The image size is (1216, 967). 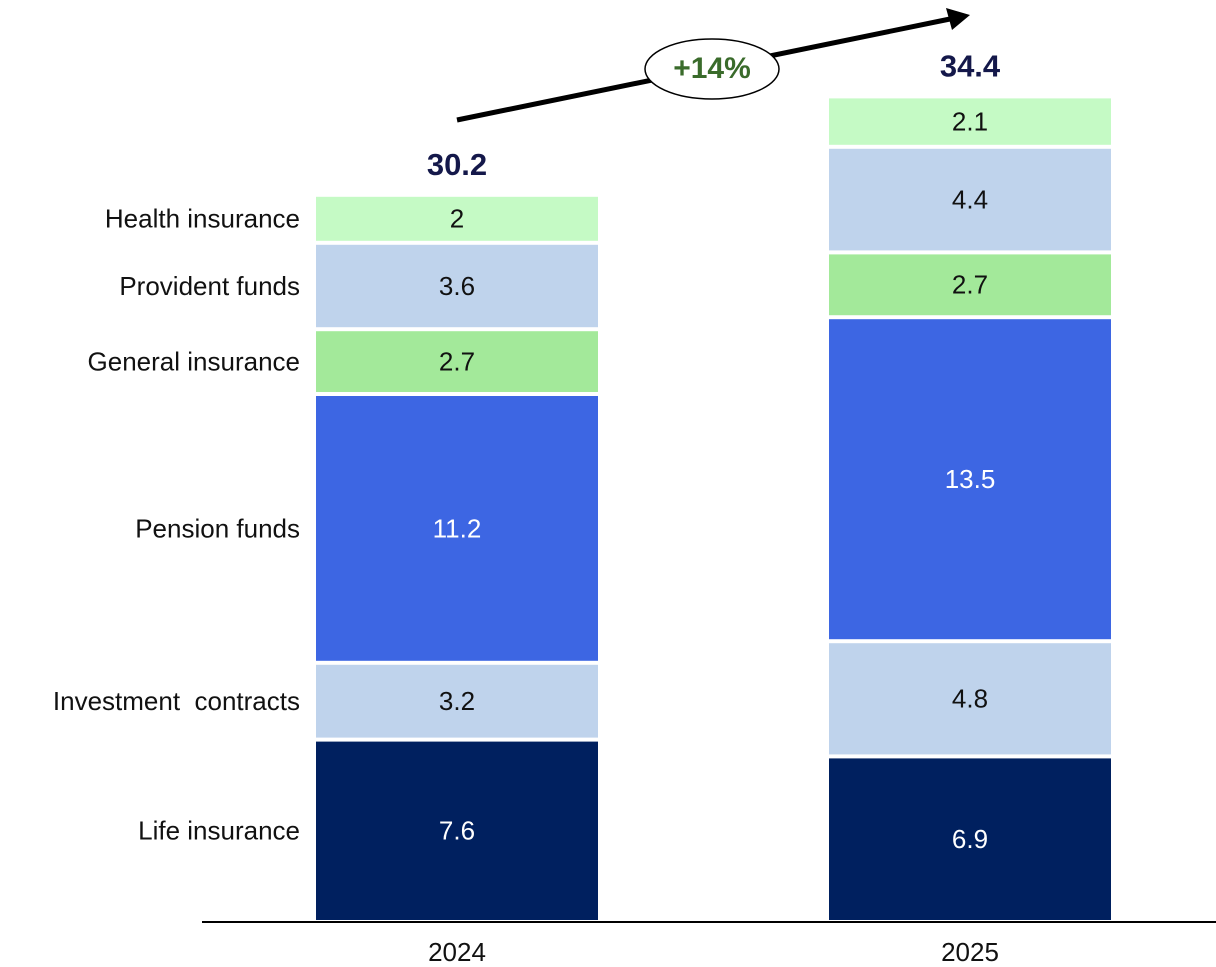 I want to click on total: 30.2, so click(x=457, y=164).